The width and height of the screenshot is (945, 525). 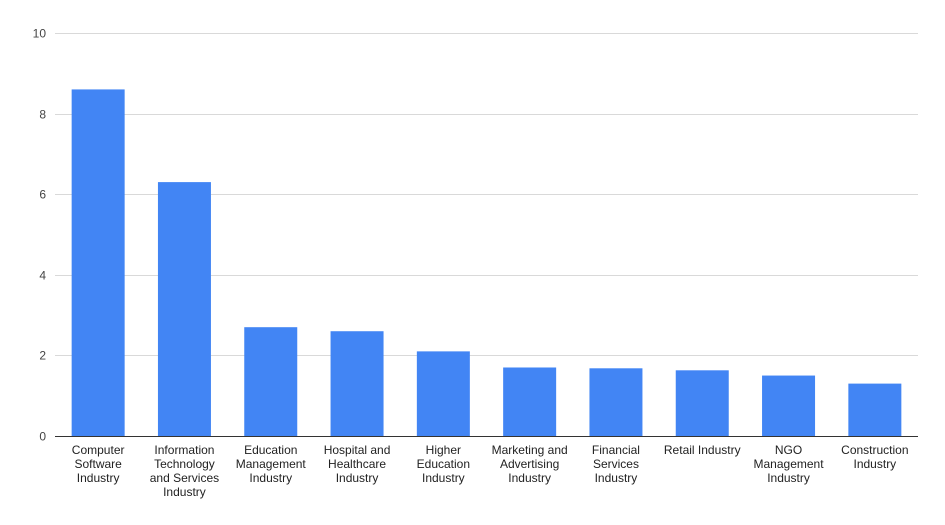 What do you see at coordinates (357, 464) in the screenshot?
I see `x-tick-label: Hospital and Healthcare Industry` at bounding box center [357, 464].